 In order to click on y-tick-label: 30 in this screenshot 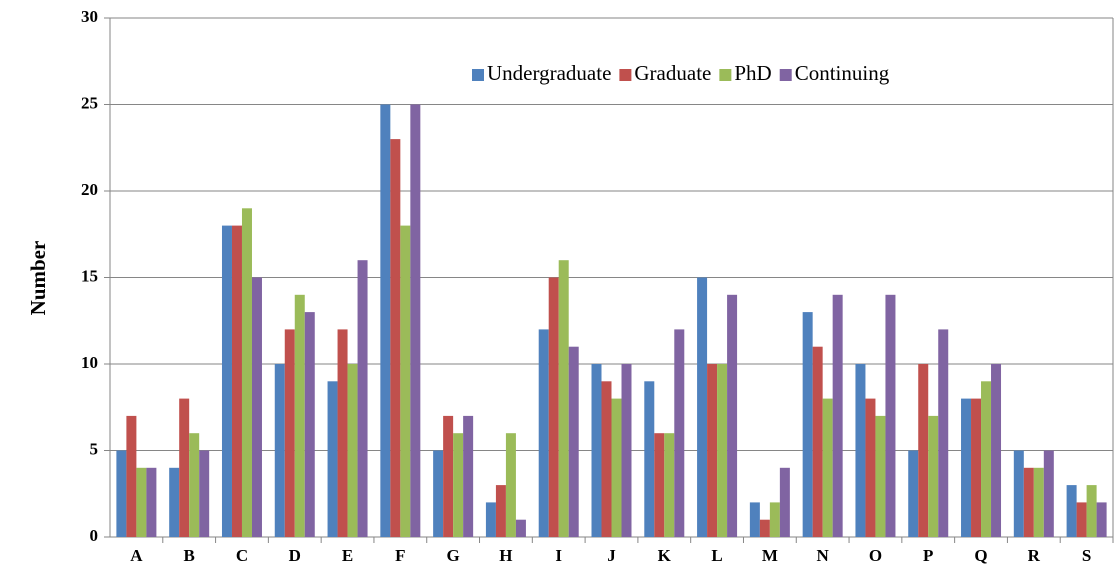, I will do `click(89, 16)`.